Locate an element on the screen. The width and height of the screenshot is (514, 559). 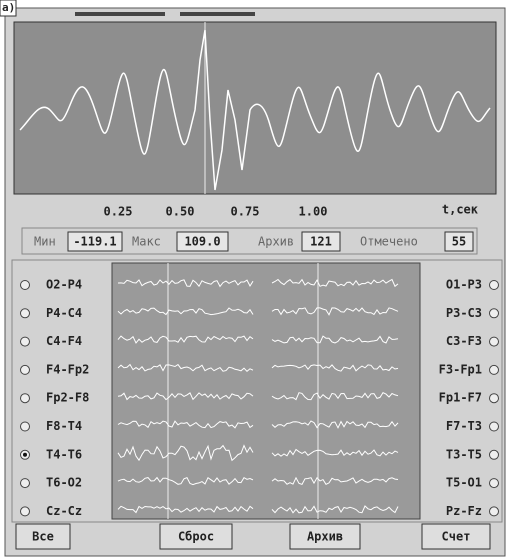
button-label: Архив is located at coordinates (325, 537).